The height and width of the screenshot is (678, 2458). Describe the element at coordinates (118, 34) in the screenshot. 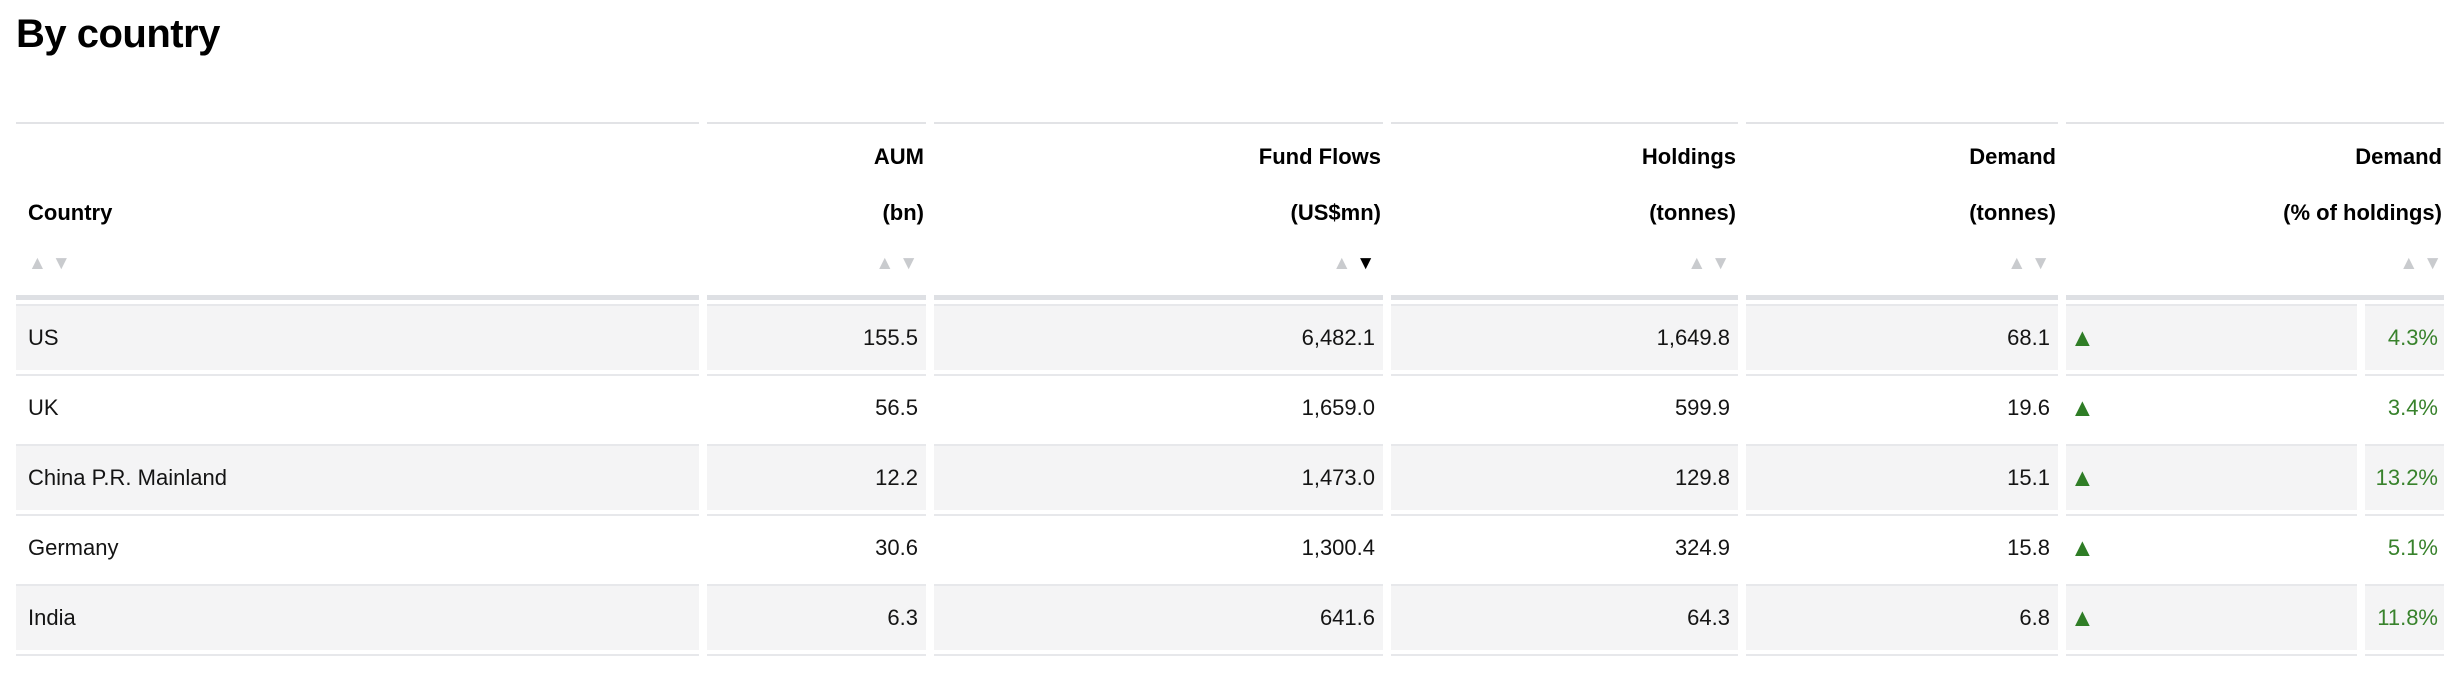

I see `page-title: By country` at that location.